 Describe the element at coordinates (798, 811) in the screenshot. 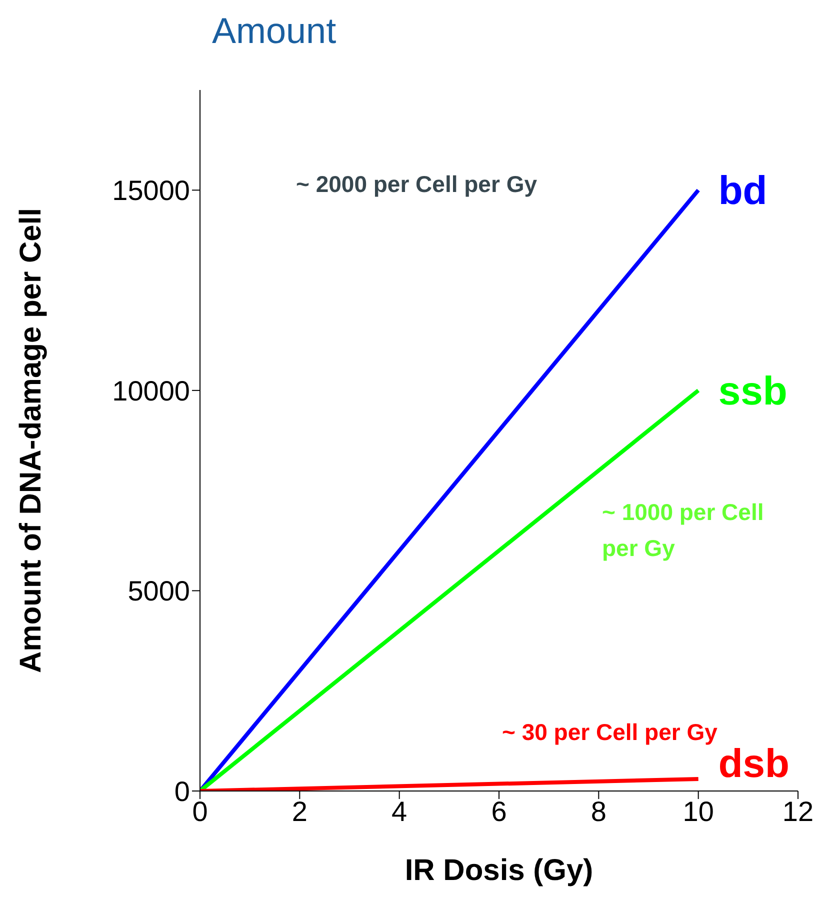

I see `x-tick-label: 12` at that location.